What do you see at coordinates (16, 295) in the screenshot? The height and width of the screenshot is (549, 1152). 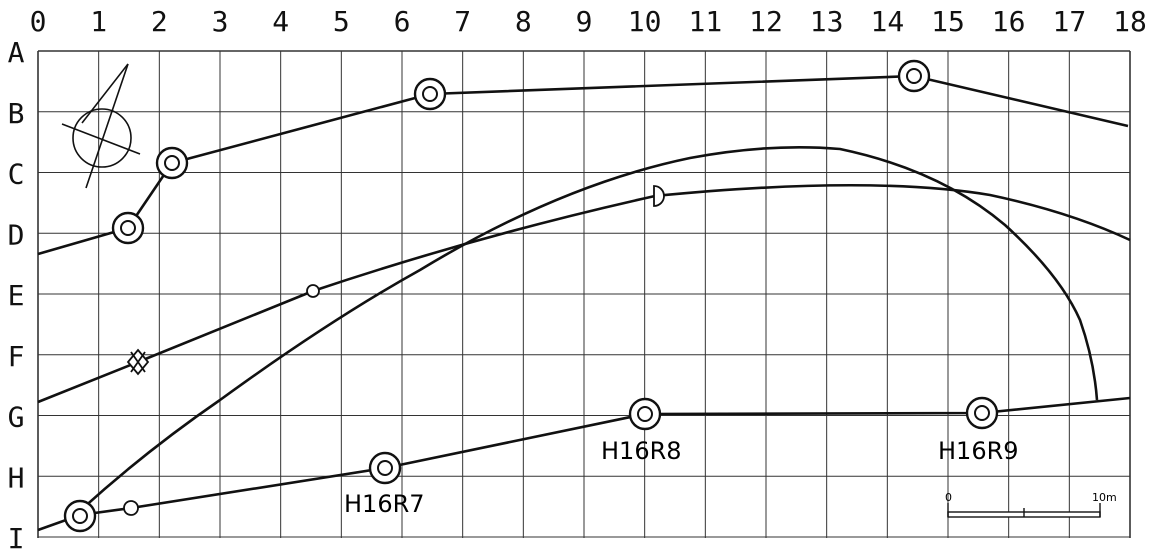 I see `row-label-E: E` at bounding box center [16, 295].